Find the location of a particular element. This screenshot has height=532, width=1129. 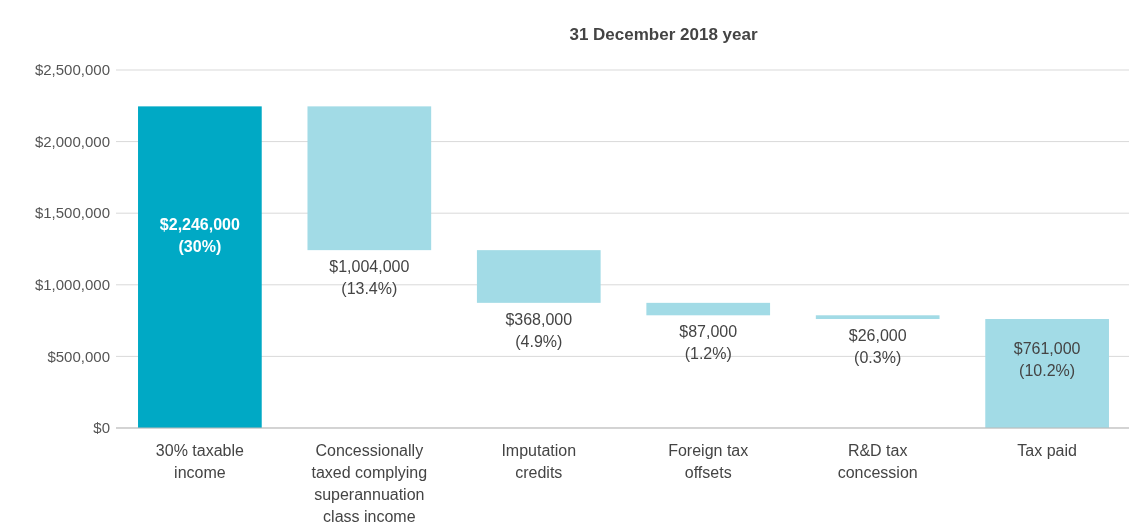

data-label: $1,004,000 (13.4%) is located at coordinates (369, 278).